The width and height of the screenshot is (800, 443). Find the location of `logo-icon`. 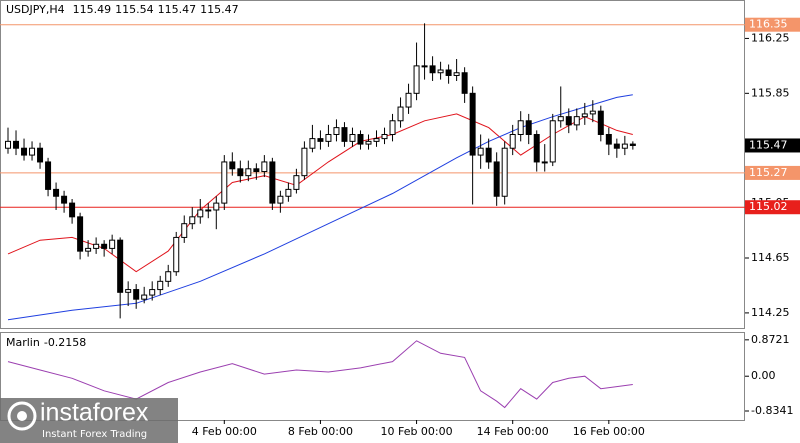

logo-icon is located at coordinates (22, 416).